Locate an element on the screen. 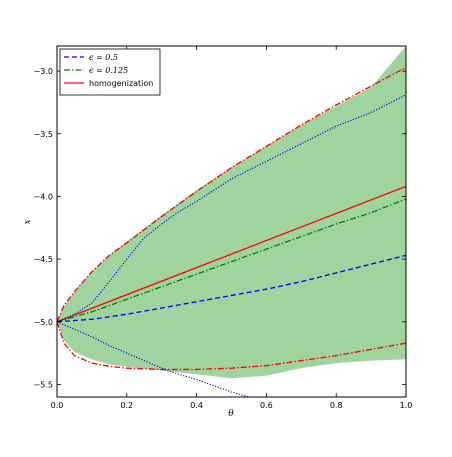 Image resolution: width=452 pixels, height=457 pixels. x-axis-label: θ is located at coordinates (231, 414).